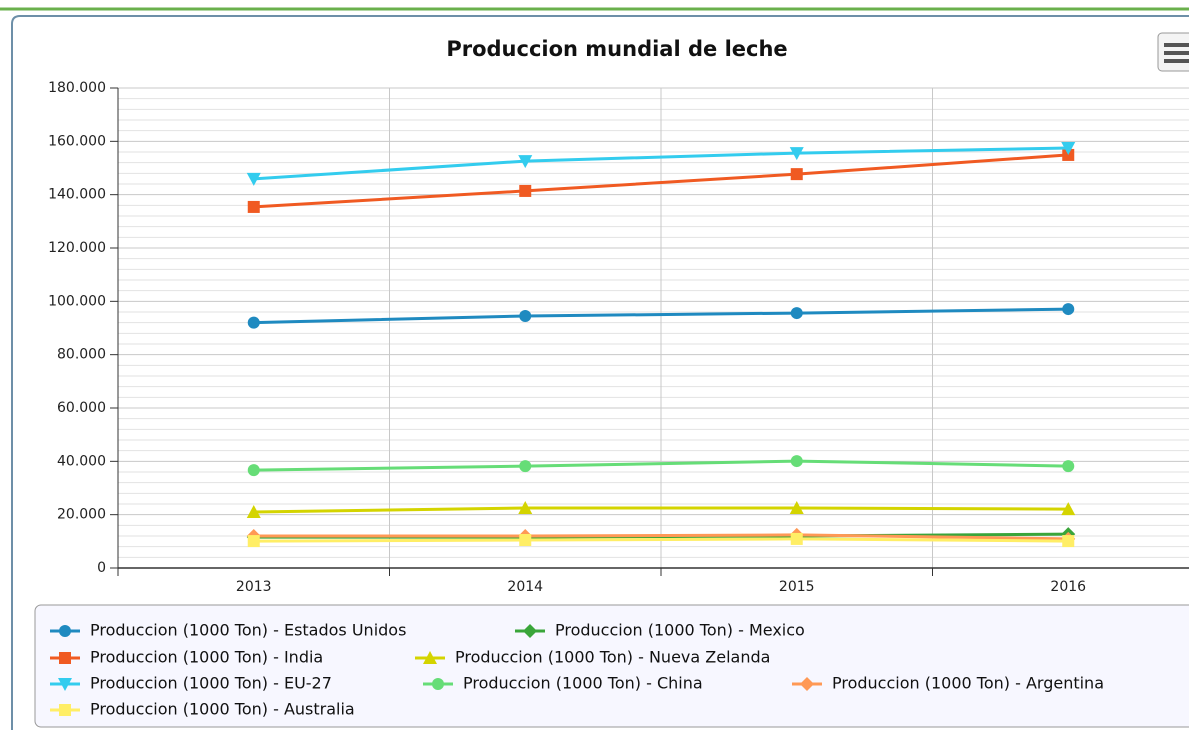 The width and height of the screenshot is (1189, 730). I want to click on legend-item: Produccion (1000 Ton) - Mexico, so click(660, 630).